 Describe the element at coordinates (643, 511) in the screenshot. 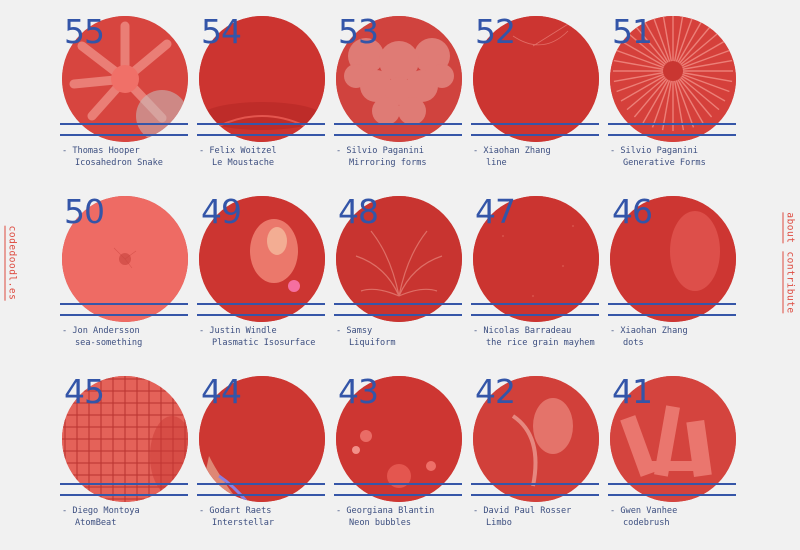

I see `doodle-author: Gwen Vanhee` at that location.